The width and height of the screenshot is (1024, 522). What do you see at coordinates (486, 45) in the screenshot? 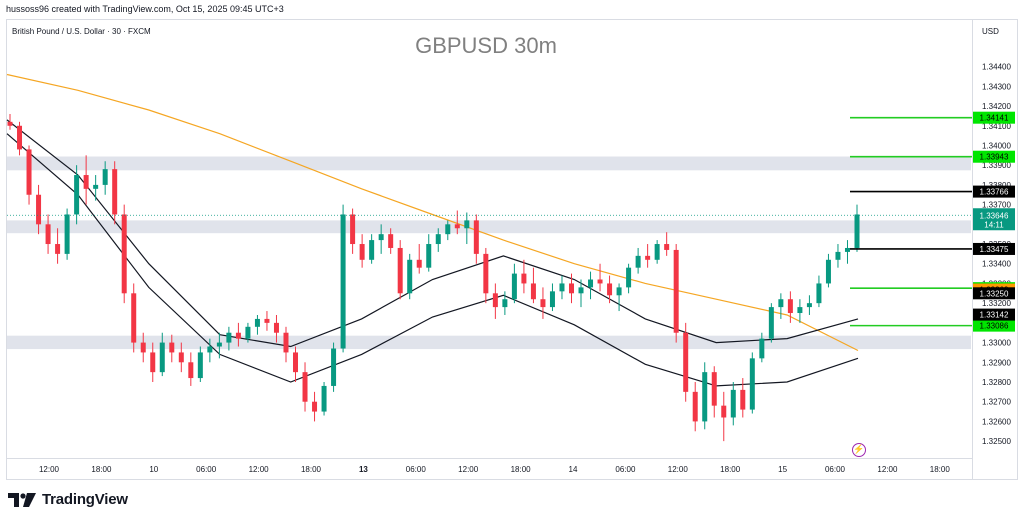
I see `chart-title: GBPUSD 30m` at bounding box center [486, 45].